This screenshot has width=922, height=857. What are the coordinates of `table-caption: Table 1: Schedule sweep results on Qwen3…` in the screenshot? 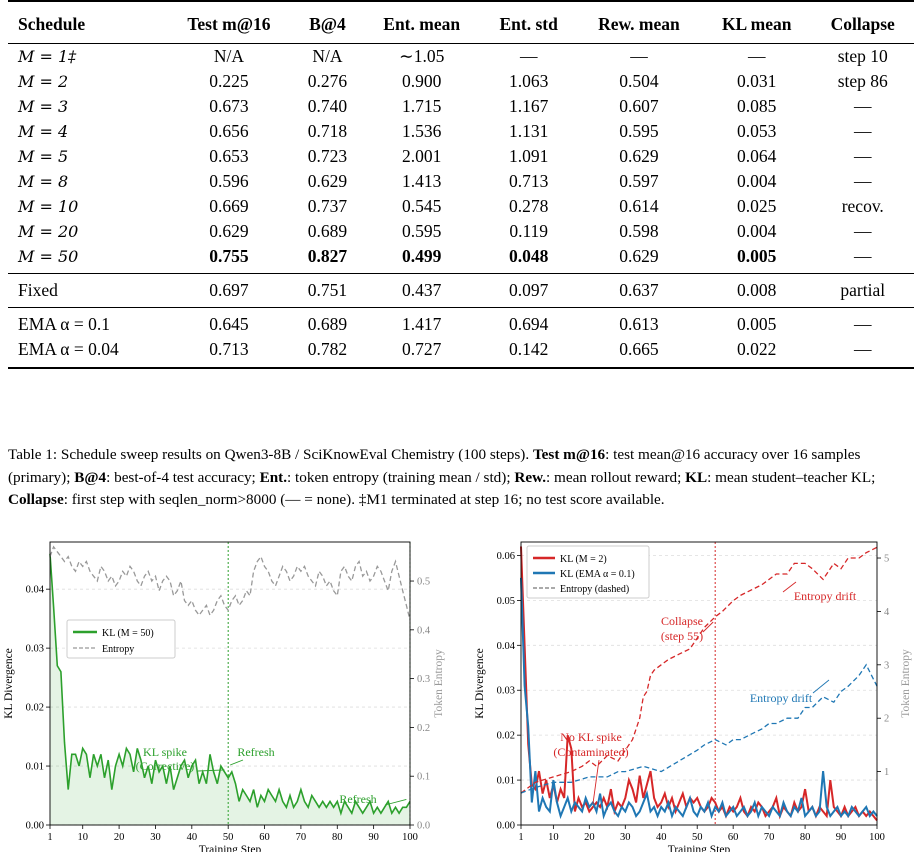 It's located at (461, 478).